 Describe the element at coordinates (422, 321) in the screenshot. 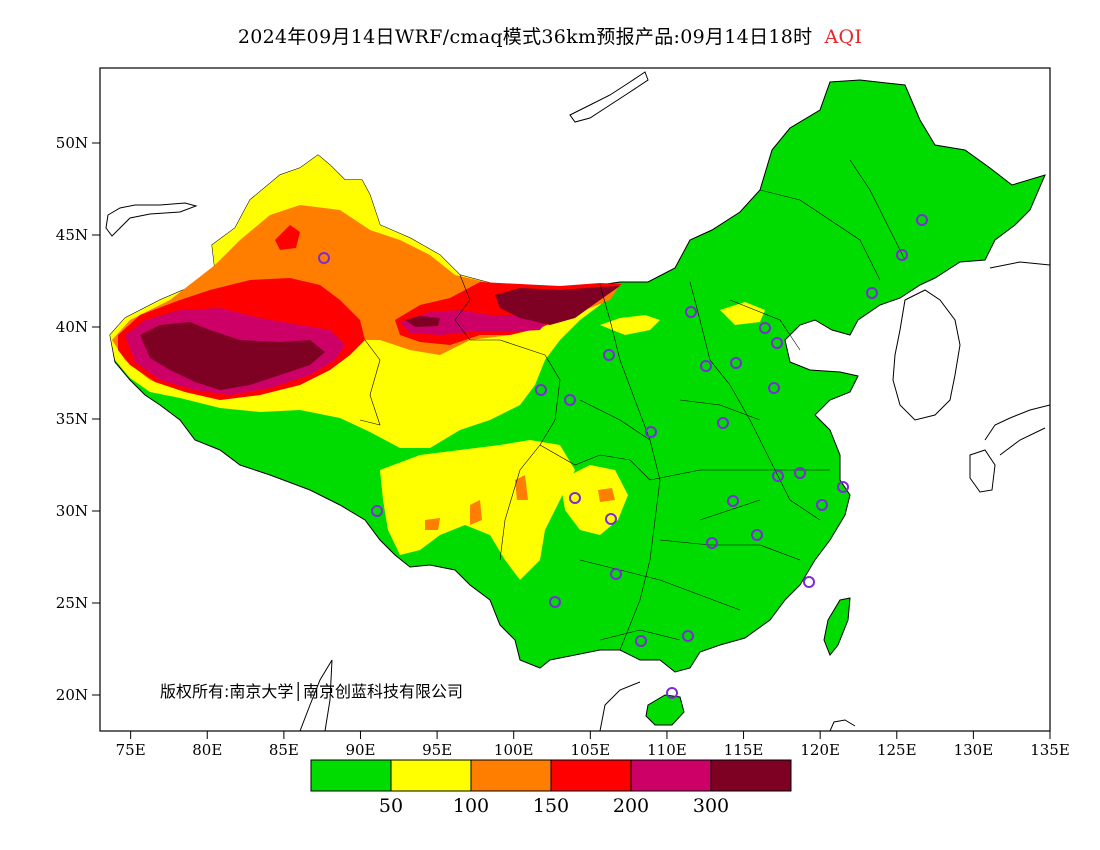

I see `aqi-zone-hazardous-qinghai` at that location.